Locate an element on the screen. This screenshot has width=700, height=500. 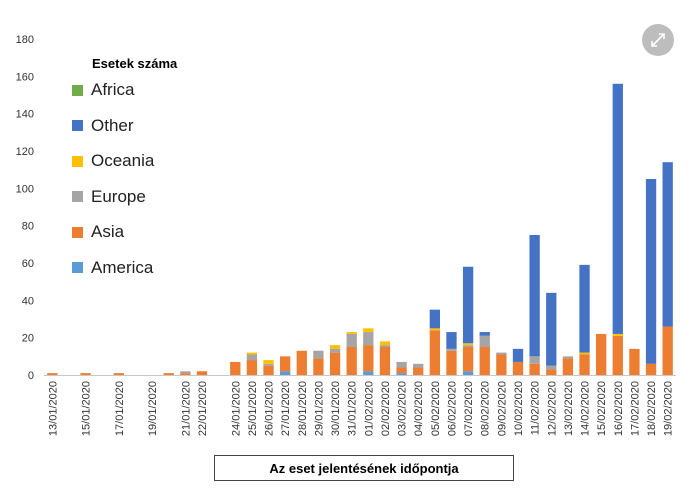
x-tick-label: 11/02/2020 is located at coordinates (536, 408).